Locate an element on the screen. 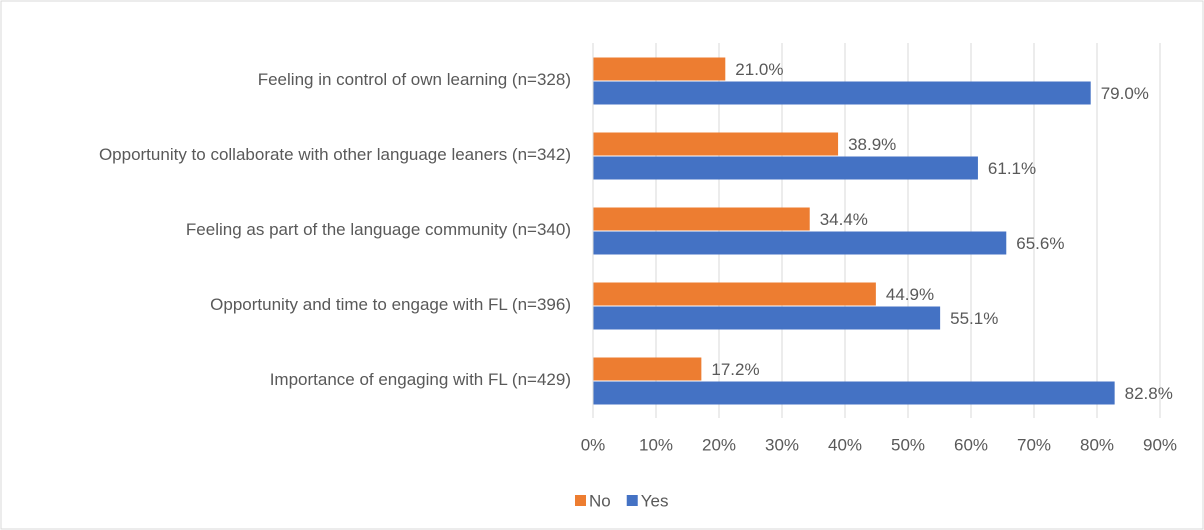 The width and height of the screenshot is (1204, 530). data-label: 38.9% is located at coordinates (872, 144).